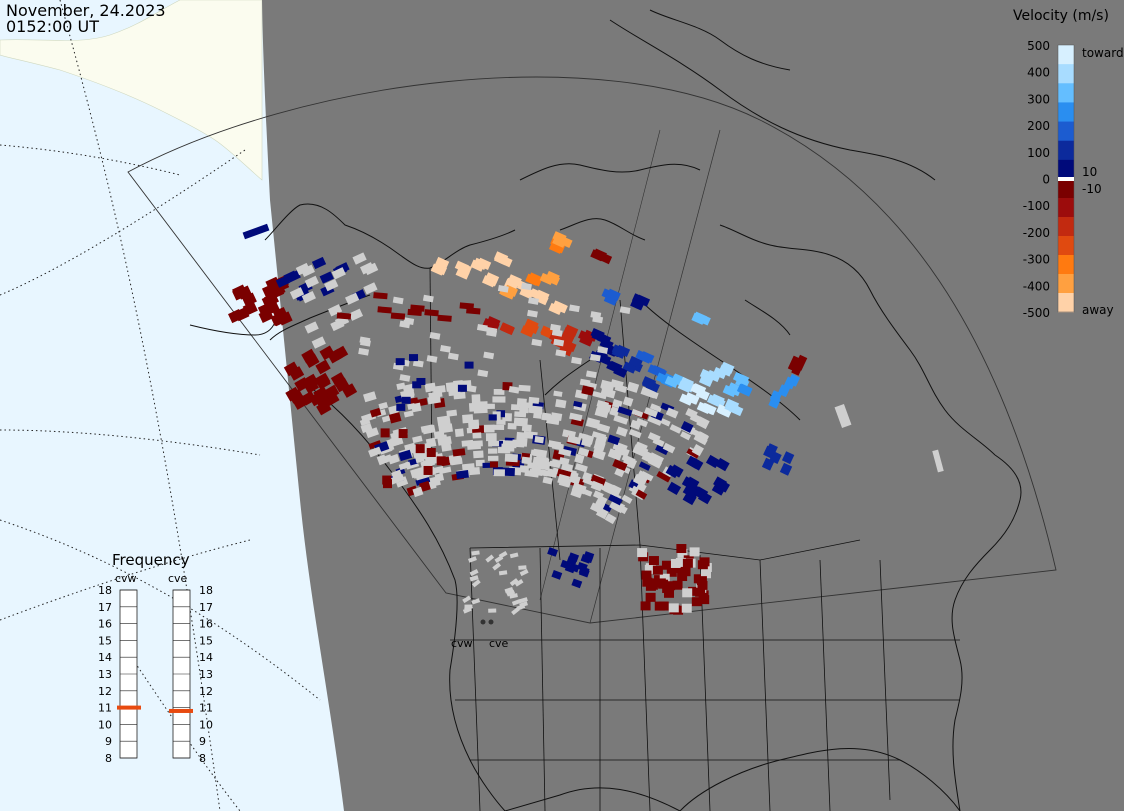  Describe the element at coordinates (1038, 99) in the screenshot. I see `legend-tick-label: 300` at that location.